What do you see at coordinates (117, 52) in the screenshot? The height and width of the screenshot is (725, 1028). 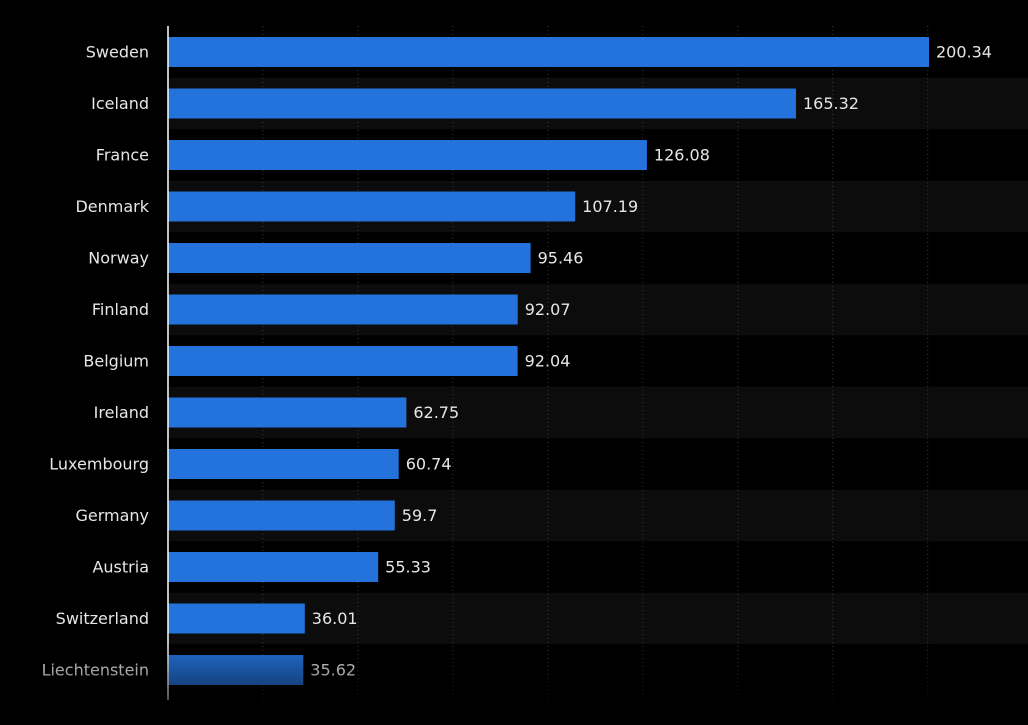 I see `category-label: Sweden` at bounding box center [117, 52].